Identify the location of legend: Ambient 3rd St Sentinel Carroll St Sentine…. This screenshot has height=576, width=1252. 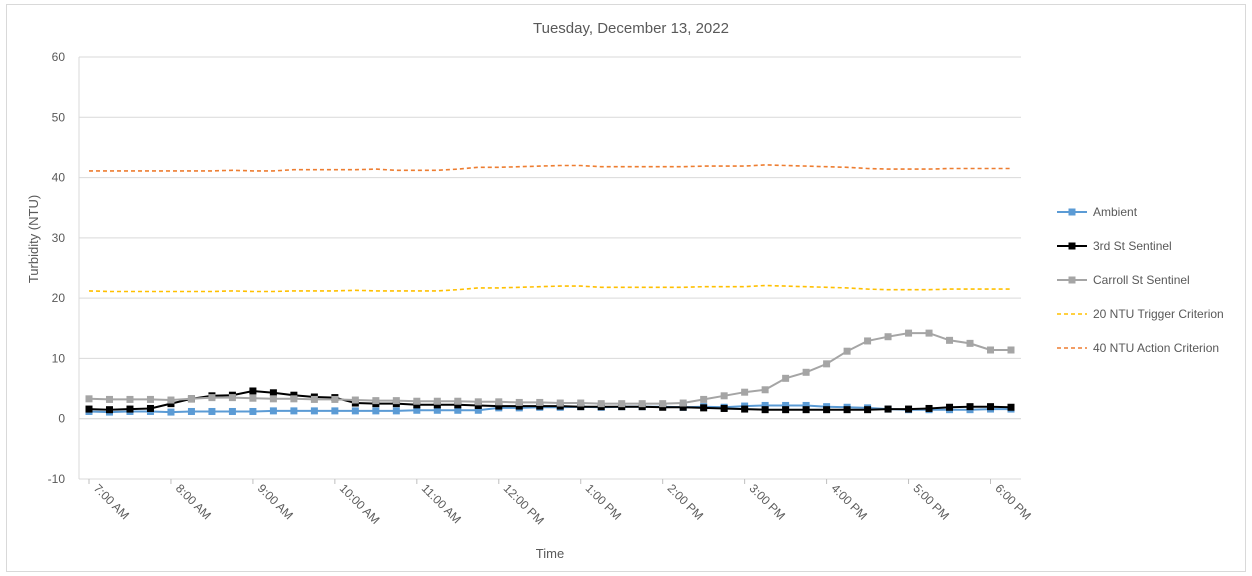
(1140, 280).